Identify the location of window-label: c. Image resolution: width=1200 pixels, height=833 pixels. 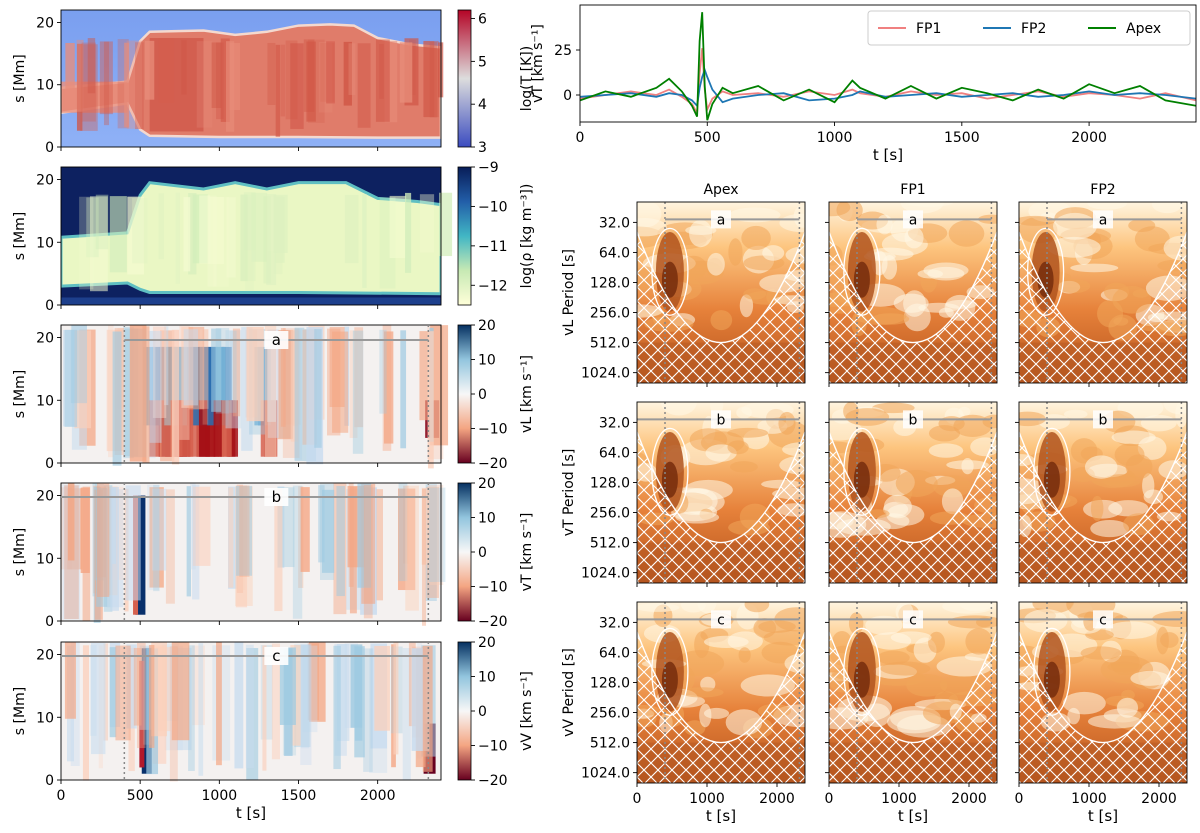
(913, 620).